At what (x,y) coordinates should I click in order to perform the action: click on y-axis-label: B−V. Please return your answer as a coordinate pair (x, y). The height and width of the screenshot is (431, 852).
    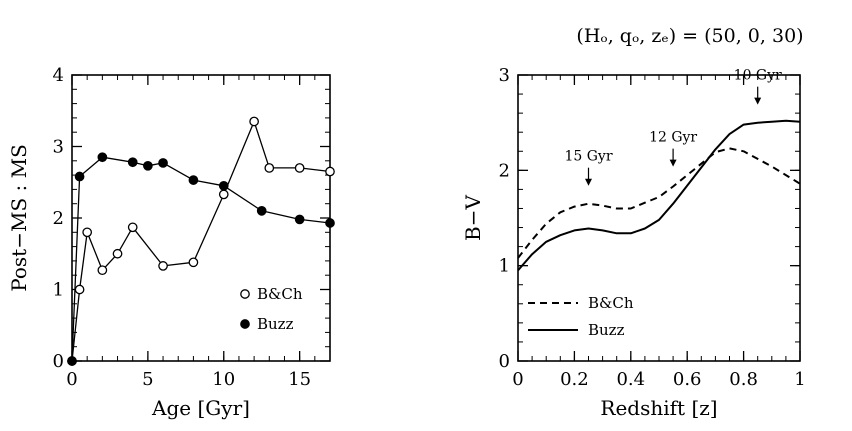
    Looking at the image, I should click on (473, 217).